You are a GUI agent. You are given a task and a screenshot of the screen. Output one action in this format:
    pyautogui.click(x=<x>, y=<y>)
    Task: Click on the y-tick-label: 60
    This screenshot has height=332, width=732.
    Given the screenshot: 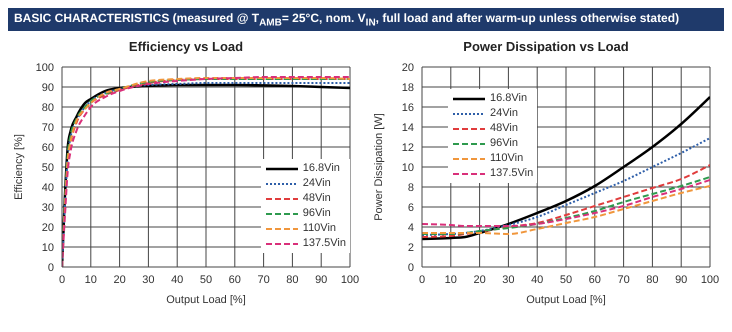 What is the action you would take?
    pyautogui.click(x=48, y=148)
    